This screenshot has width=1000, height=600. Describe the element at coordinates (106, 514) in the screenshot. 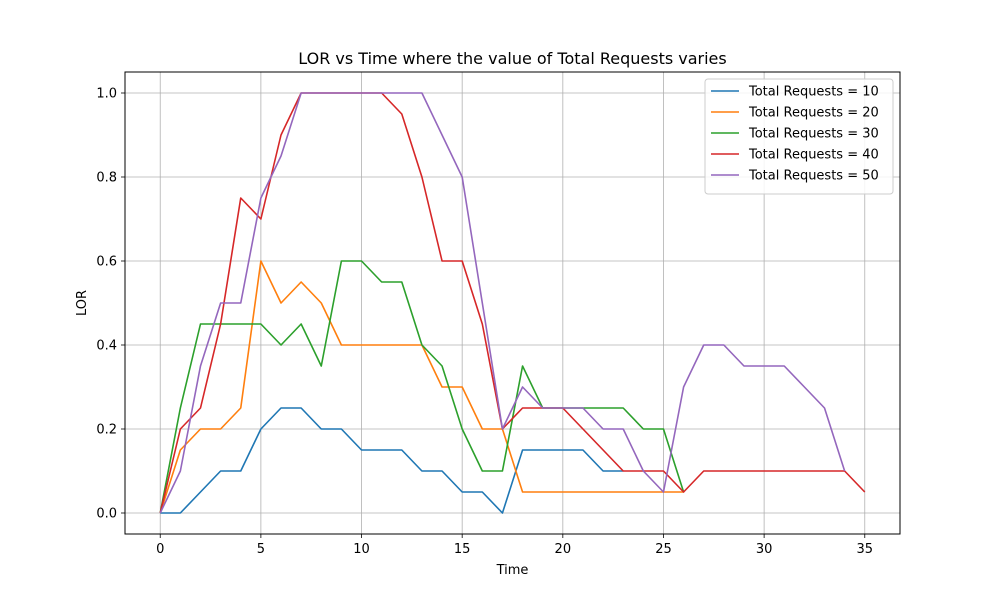

I see `y-tick-label: 0.0` at that location.